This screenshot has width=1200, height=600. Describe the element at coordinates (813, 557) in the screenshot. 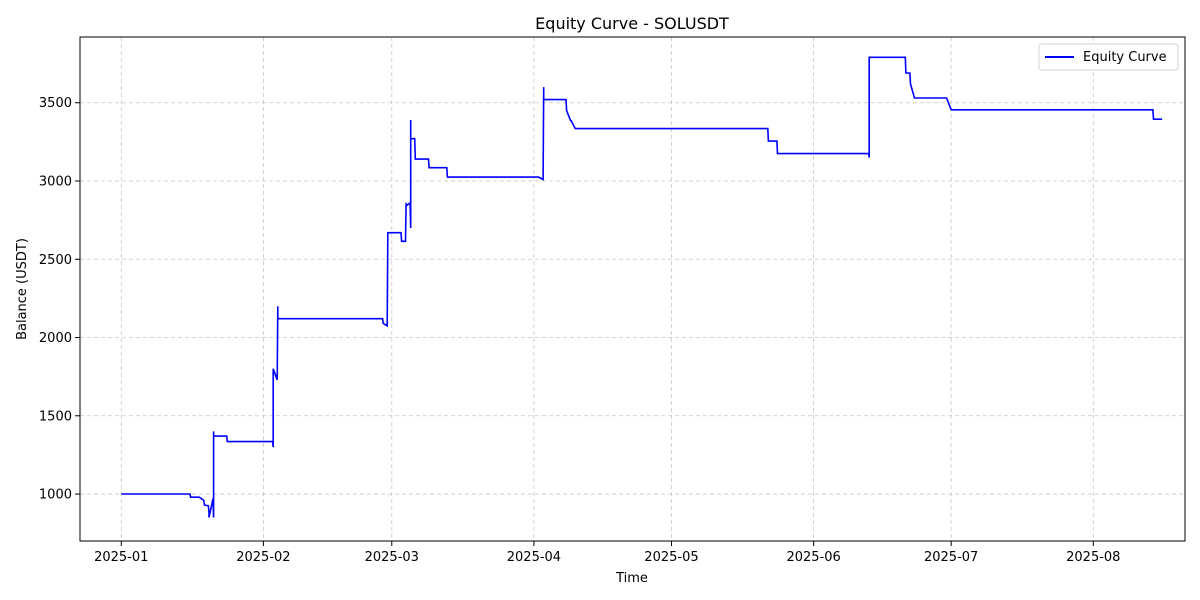

I see `x-tick-label: 2025-06` at that location.